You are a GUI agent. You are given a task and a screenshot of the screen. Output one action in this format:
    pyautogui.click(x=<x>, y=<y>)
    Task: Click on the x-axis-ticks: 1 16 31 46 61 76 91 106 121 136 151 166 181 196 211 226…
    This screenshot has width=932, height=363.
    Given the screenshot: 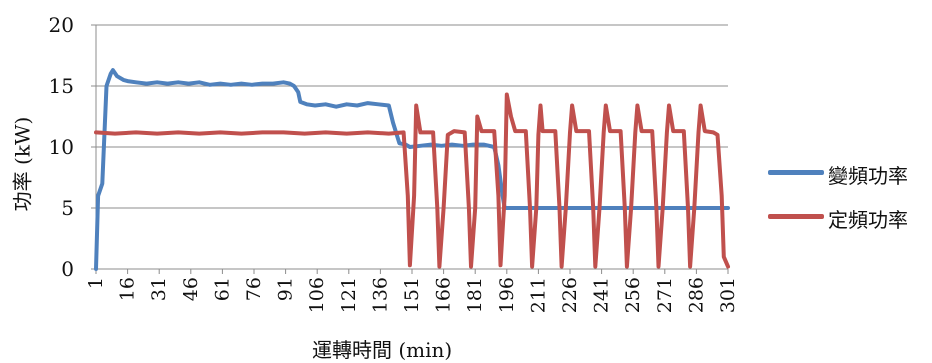 What is the action you would take?
    pyautogui.click(x=412, y=291)
    